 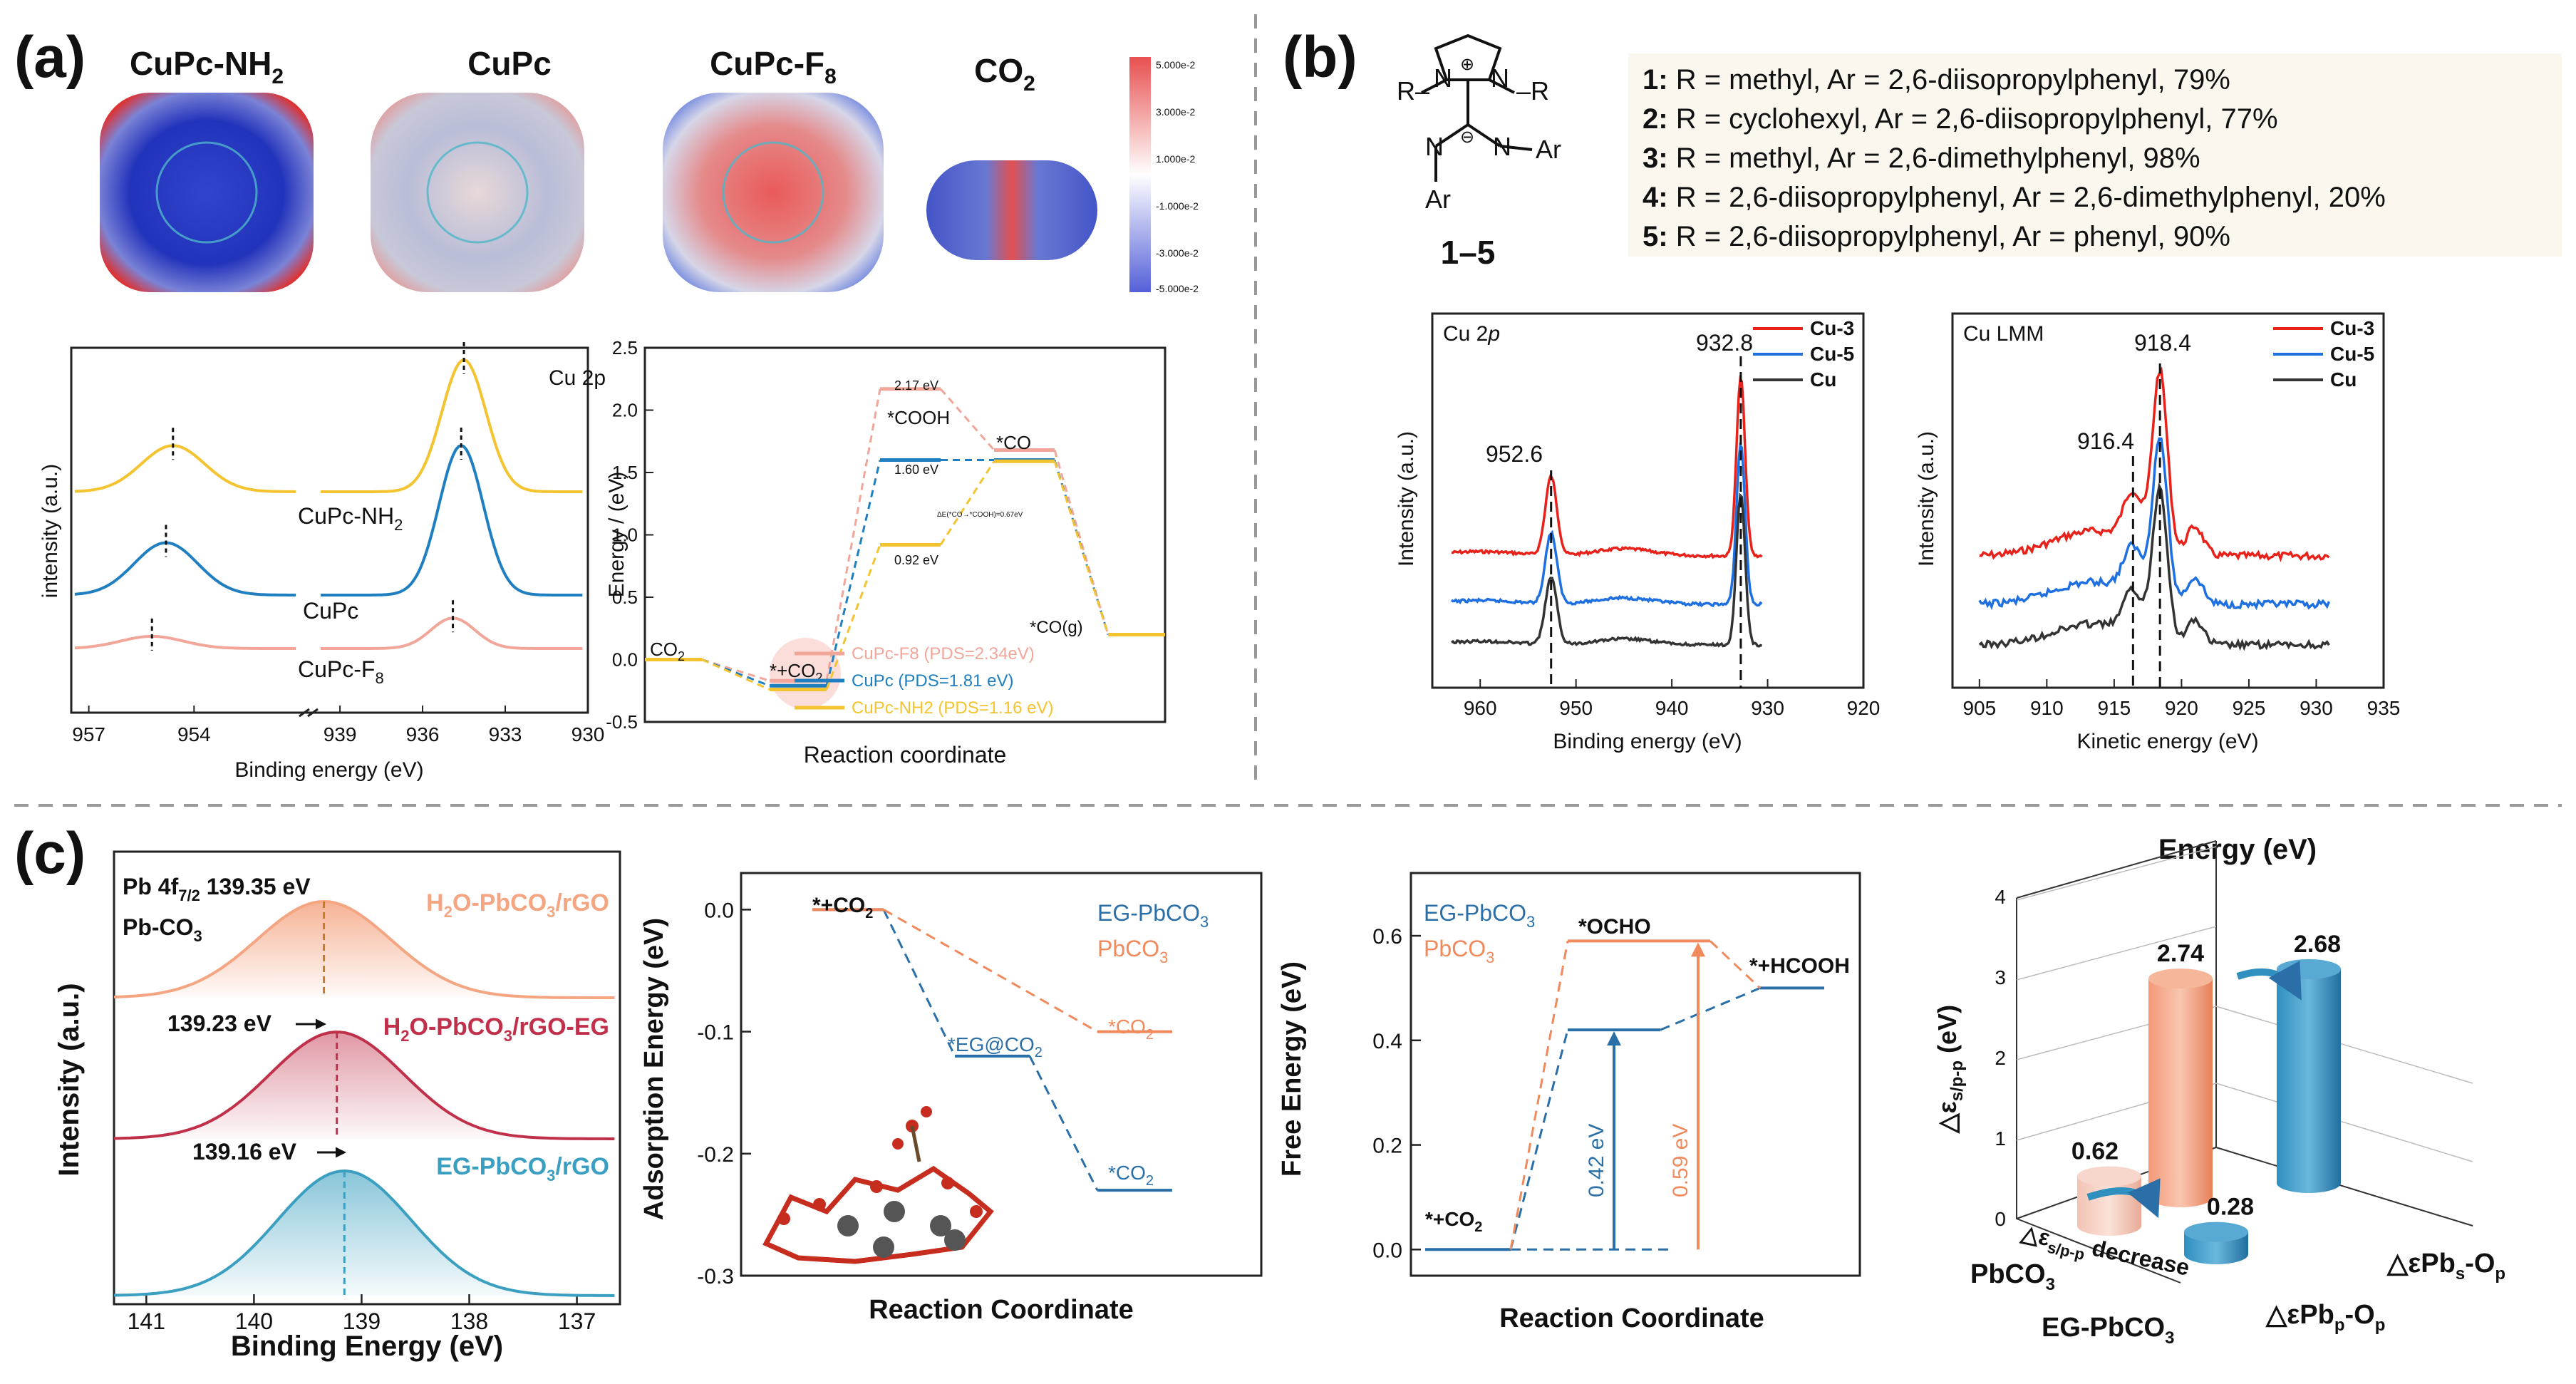 I want to click on state-label-co: *CO, so click(x=1014, y=442).